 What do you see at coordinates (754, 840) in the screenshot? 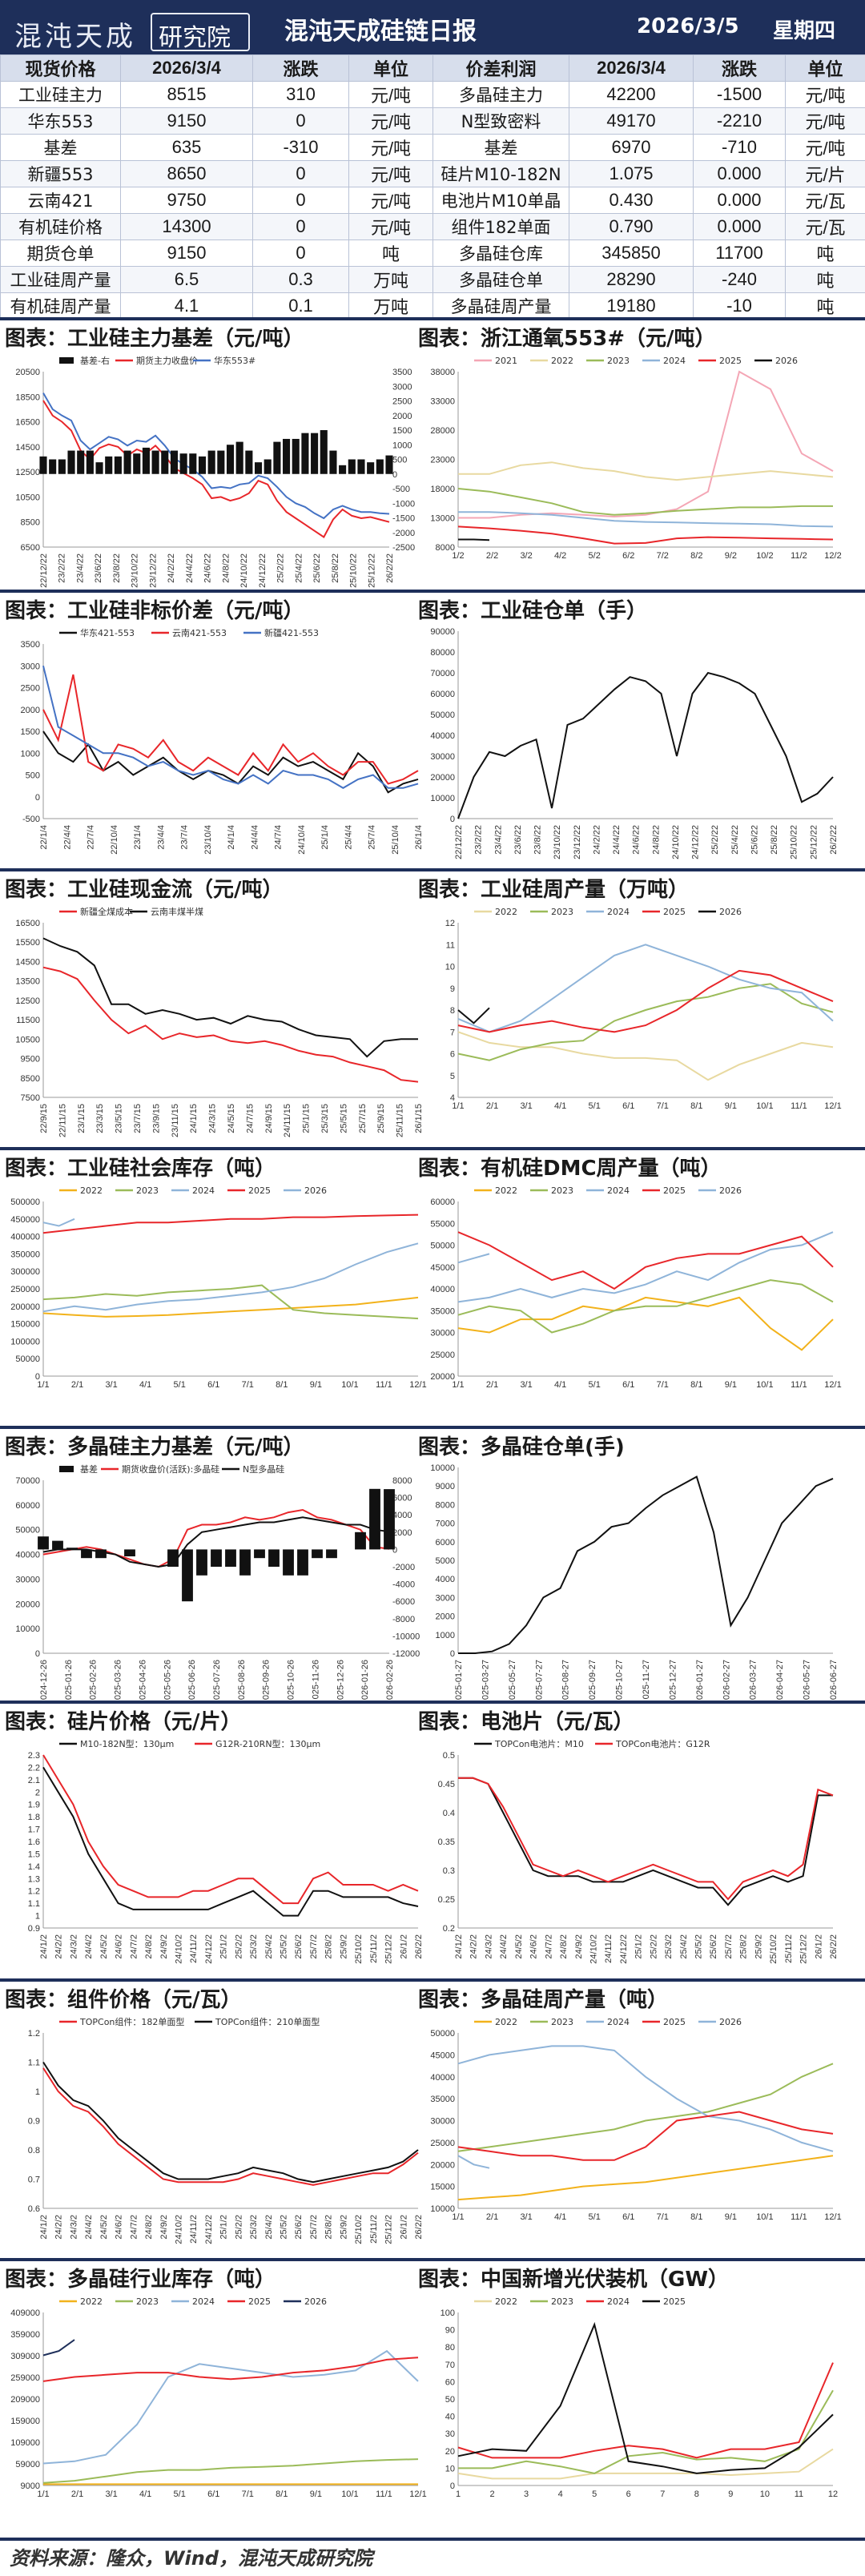
I see `x-tick-label: 25/6/22` at bounding box center [754, 840].